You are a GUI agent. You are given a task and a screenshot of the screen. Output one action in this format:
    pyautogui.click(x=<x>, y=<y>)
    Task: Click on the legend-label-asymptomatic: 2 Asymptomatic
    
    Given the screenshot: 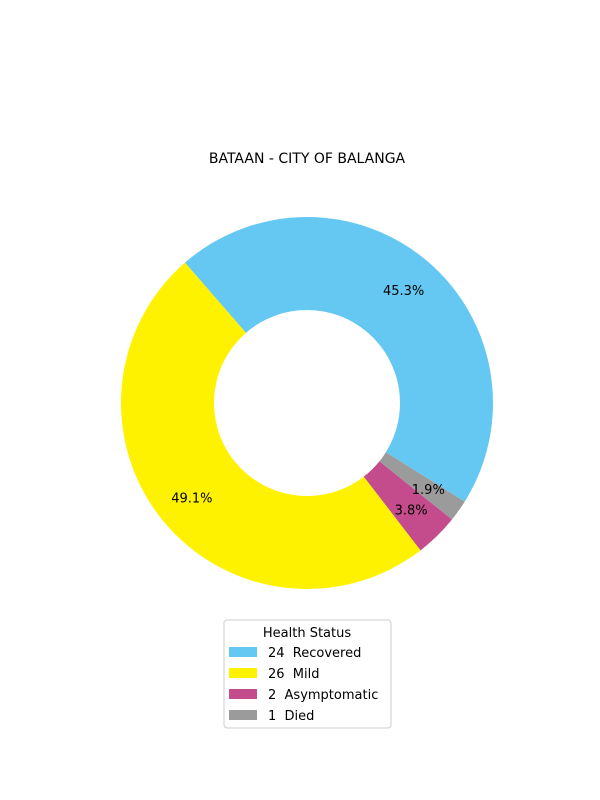 What is the action you would take?
    pyautogui.click(x=323, y=695)
    